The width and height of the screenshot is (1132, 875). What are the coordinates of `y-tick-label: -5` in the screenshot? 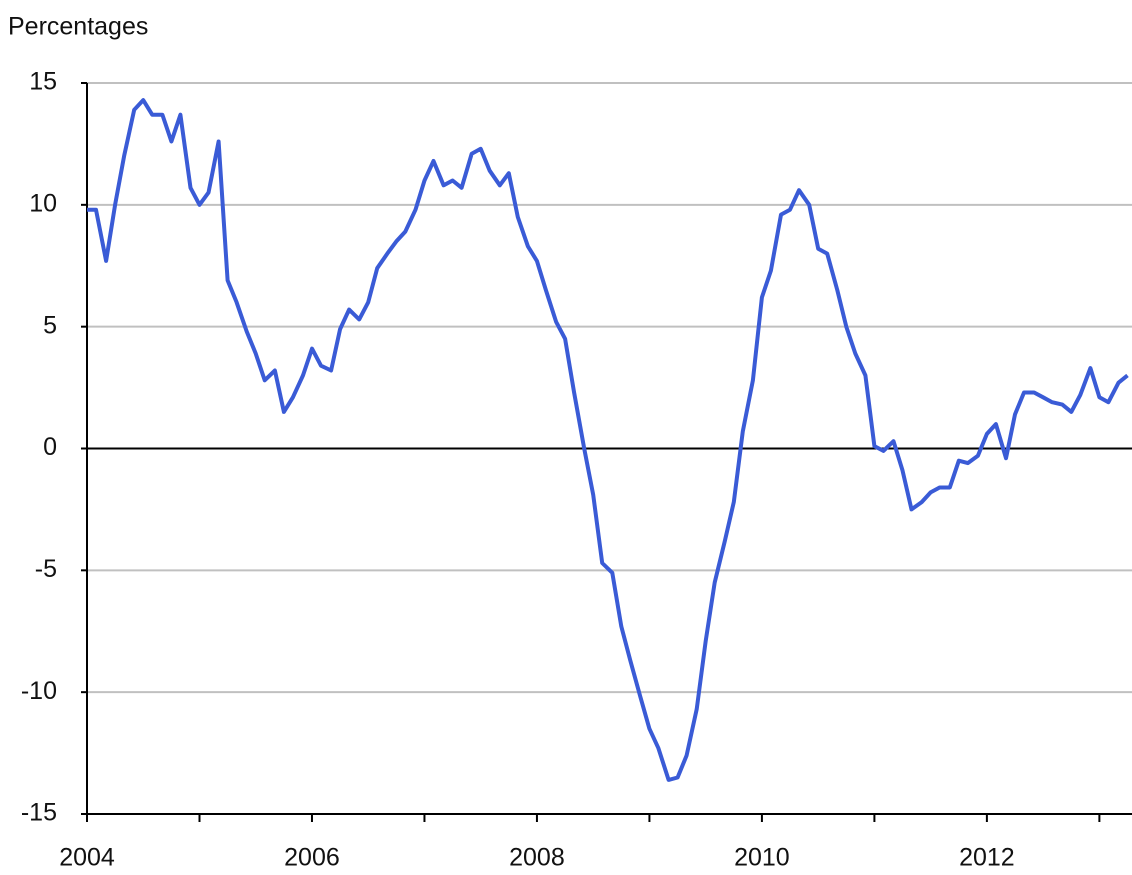 It's located at (46, 569).